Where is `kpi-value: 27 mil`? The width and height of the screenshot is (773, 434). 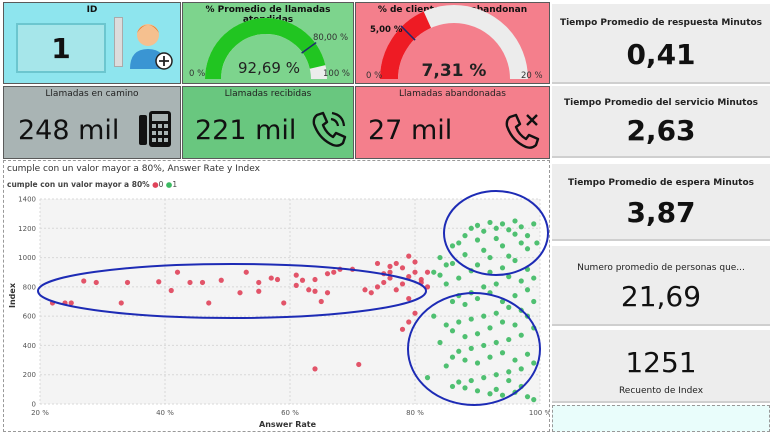
kpi-value: 27 mil is located at coordinates (410, 130).